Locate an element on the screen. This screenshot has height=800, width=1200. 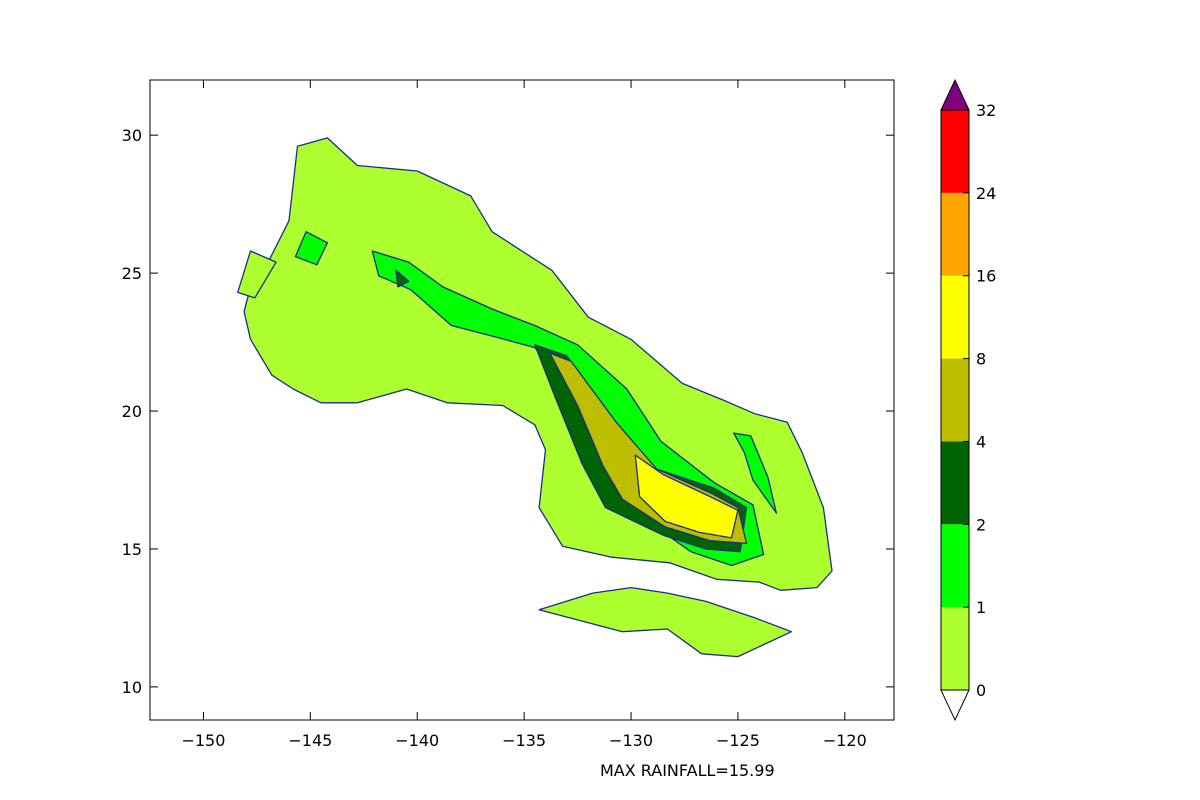
y-tick-label: 10 is located at coordinates (132, 687).